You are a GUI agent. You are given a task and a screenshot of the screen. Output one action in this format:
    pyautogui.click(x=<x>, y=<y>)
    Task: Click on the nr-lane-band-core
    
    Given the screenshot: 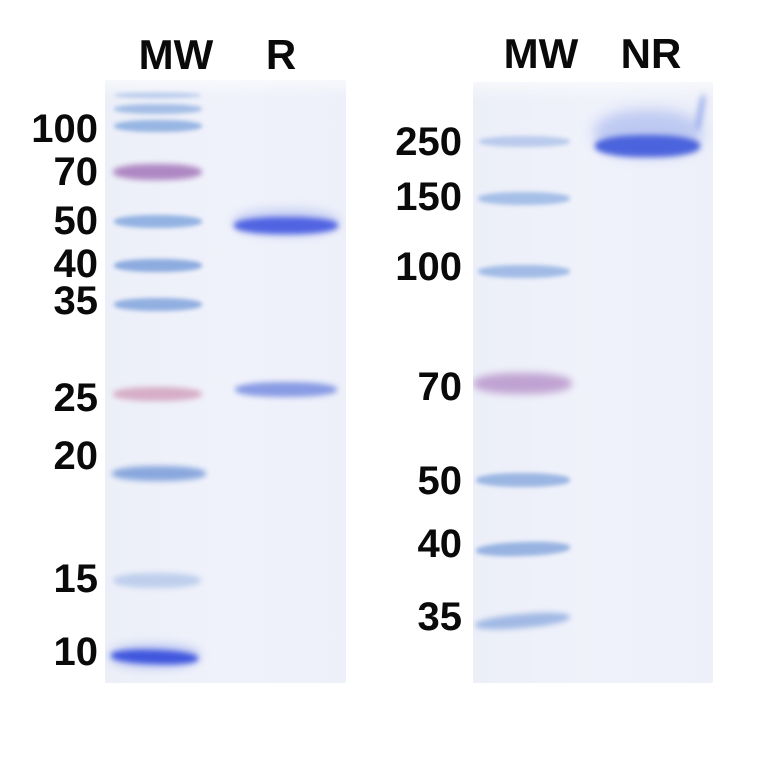 What is the action you would take?
    pyautogui.click(x=647, y=146)
    